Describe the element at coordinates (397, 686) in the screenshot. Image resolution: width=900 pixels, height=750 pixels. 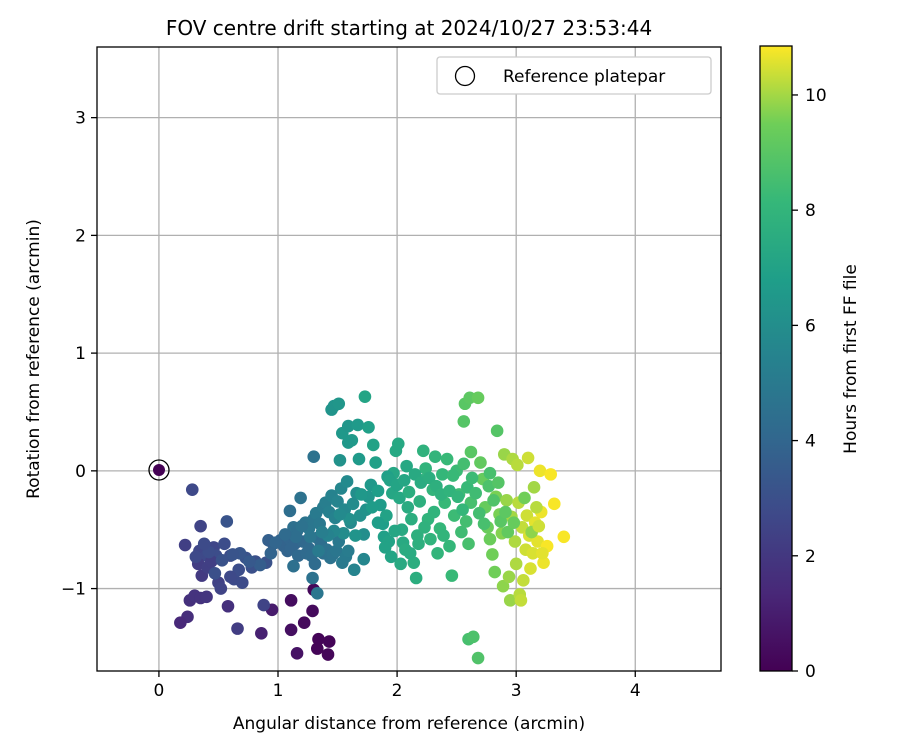
I see `x-axis-ticks: 0 1 2 3 4` at that location.